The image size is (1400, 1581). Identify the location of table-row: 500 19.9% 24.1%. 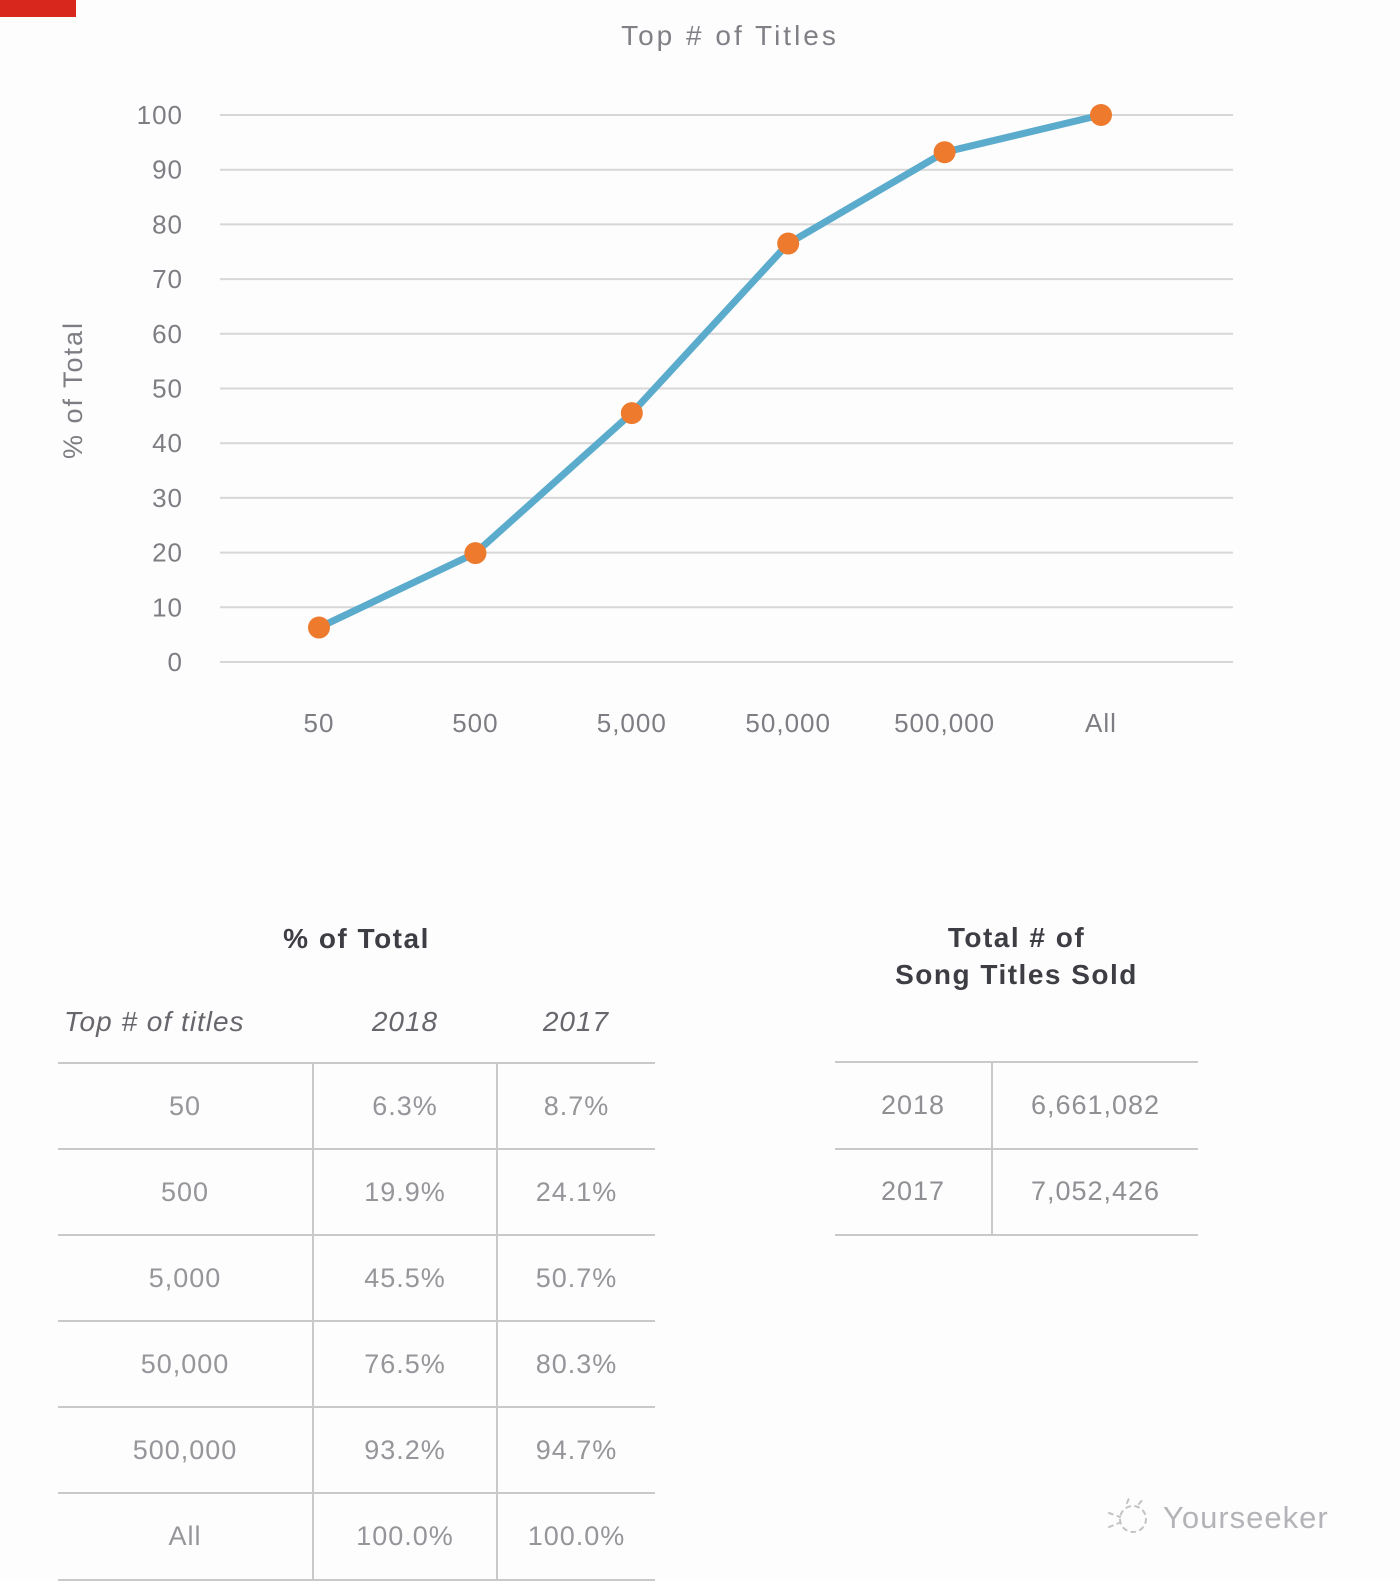
(356, 1192).